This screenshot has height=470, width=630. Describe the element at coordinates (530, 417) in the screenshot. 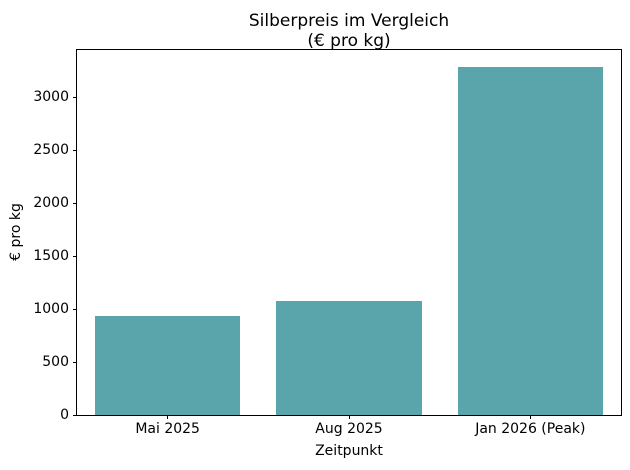

I see `x-tick-mark-jan-2026-peak` at that location.